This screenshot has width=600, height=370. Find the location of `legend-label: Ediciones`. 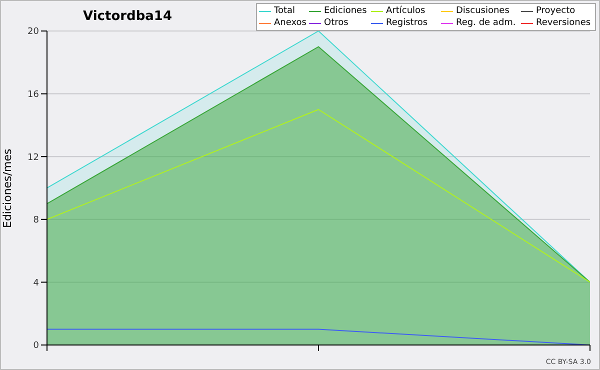

legend-label: Ediciones is located at coordinates (345, 11).